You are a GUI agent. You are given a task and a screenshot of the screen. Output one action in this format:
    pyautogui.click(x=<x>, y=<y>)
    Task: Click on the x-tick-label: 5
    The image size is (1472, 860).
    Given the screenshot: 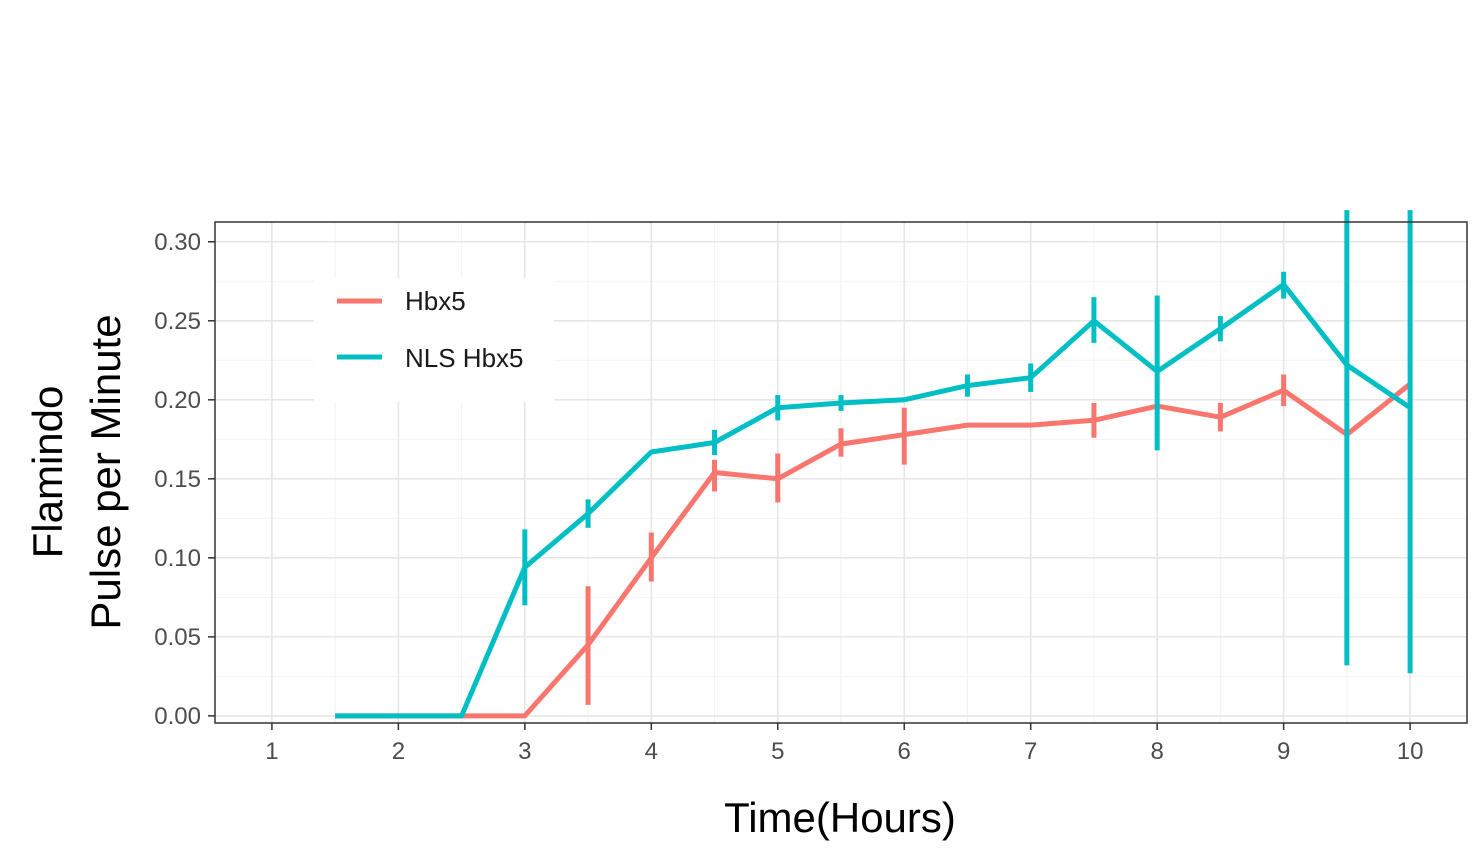 What is the action you would take?
    pyautogui.click(x=777, y=751)
    